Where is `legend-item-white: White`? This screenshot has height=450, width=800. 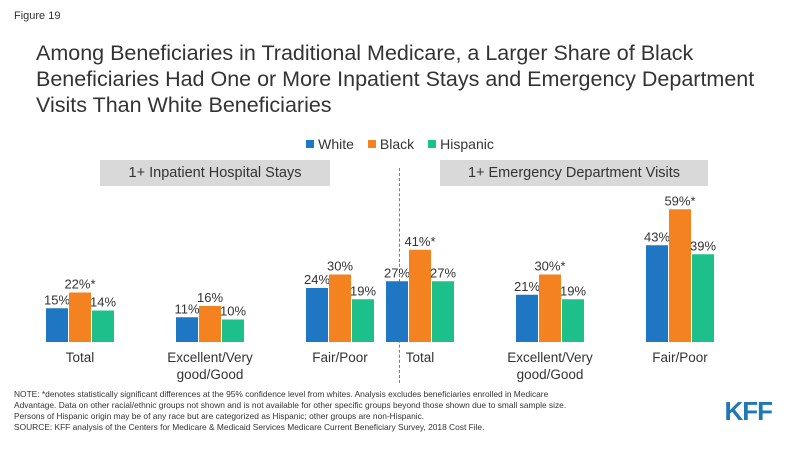 legend-item-white: White is located at coordinates (330, 144).